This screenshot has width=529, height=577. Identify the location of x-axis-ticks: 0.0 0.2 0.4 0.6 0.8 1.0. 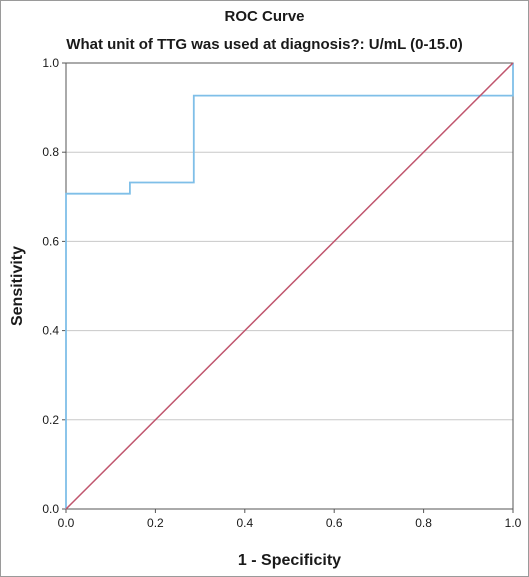
(290, 519).